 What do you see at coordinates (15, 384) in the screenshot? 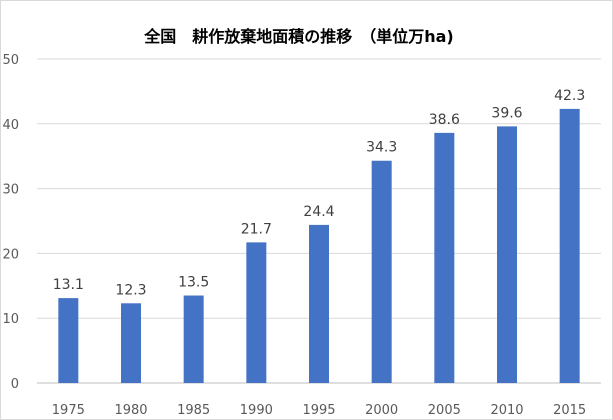
I see `y-tick-label: 0` at bounding box center [15, 384].